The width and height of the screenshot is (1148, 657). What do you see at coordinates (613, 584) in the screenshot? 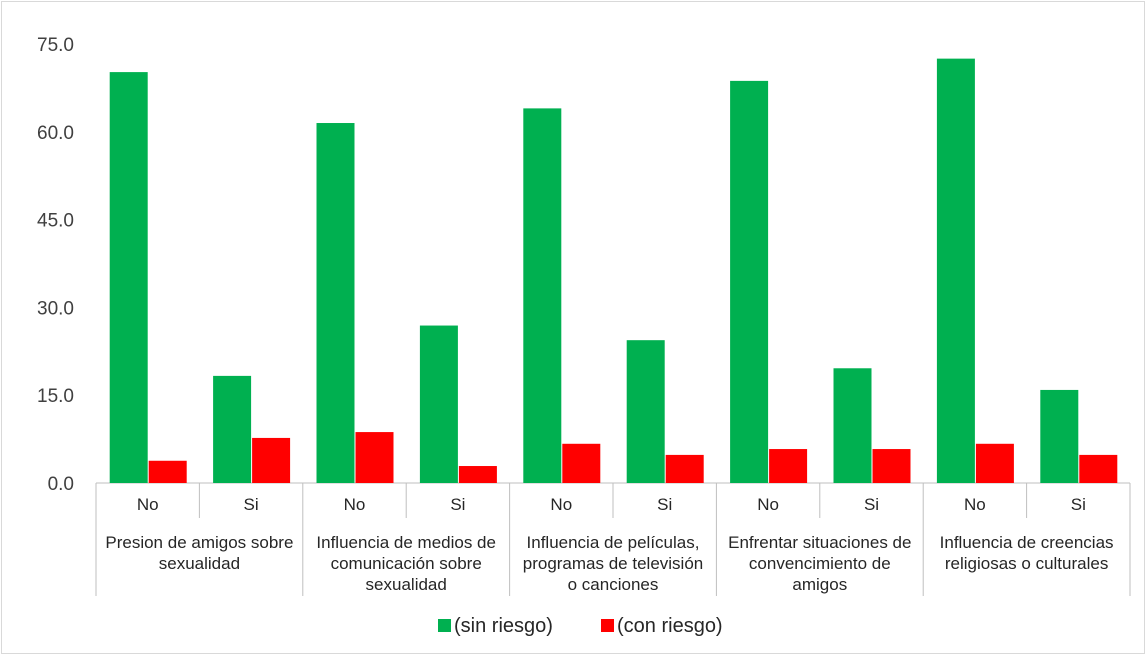
I see `group-label: o canciones` at bounding box center [613, 584].